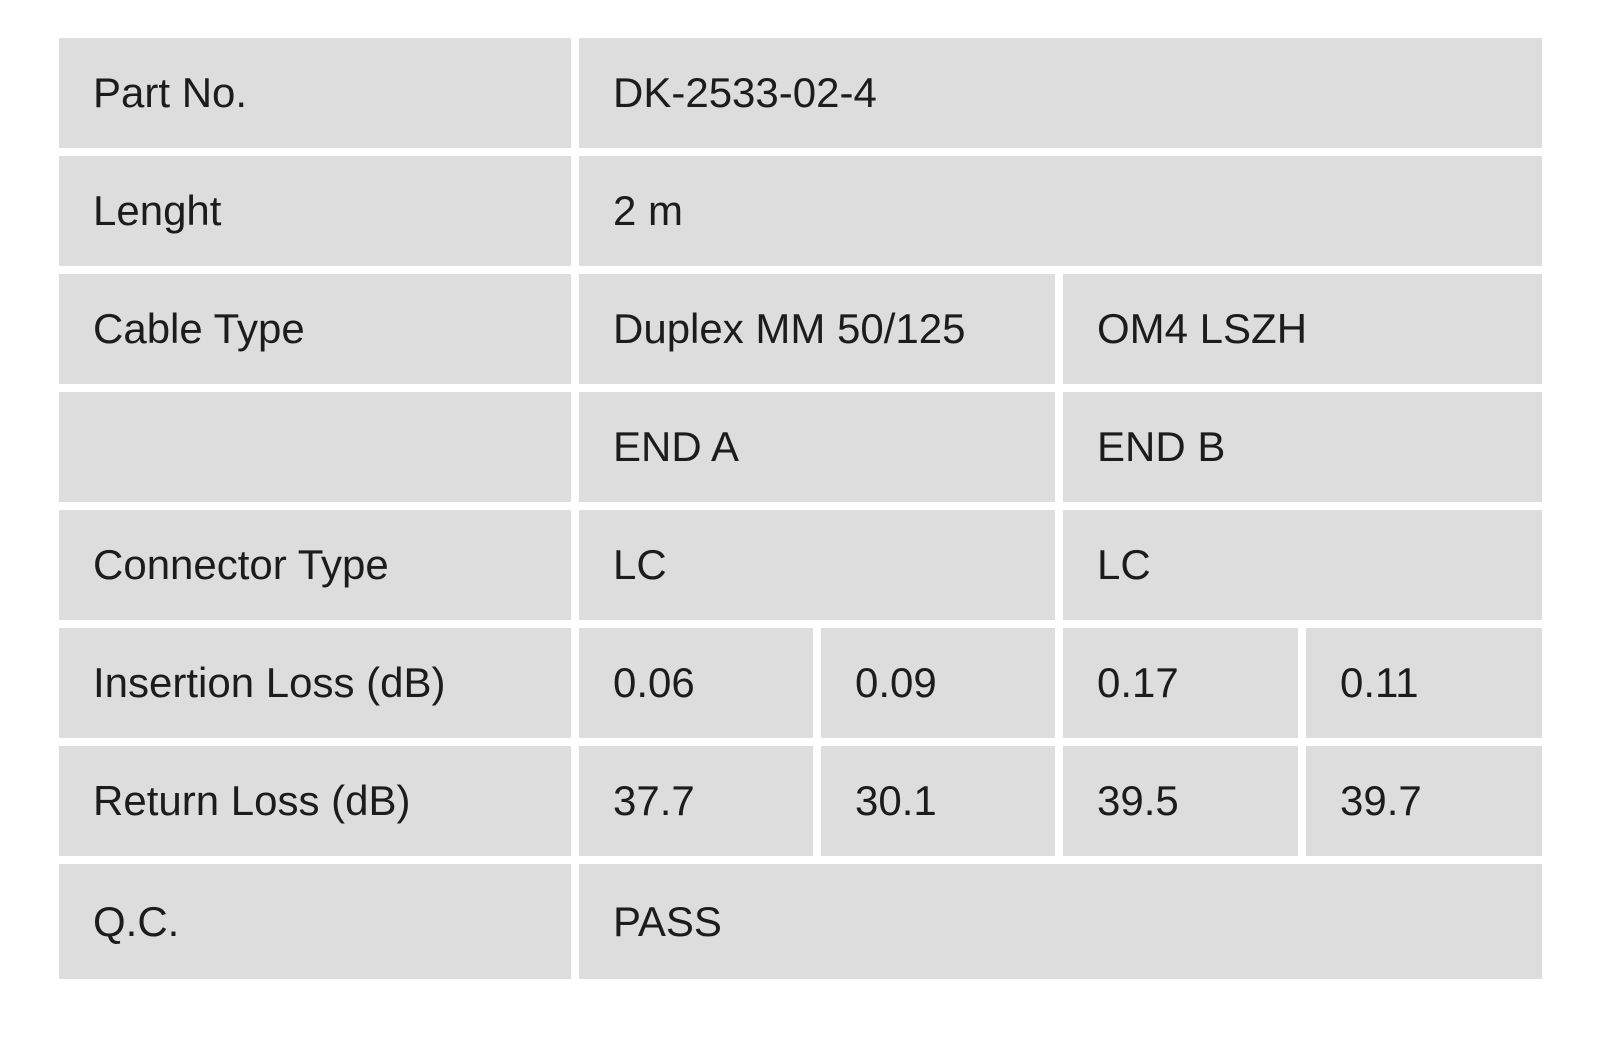  I want to click on cell: 0.17, so click(1180, 683).